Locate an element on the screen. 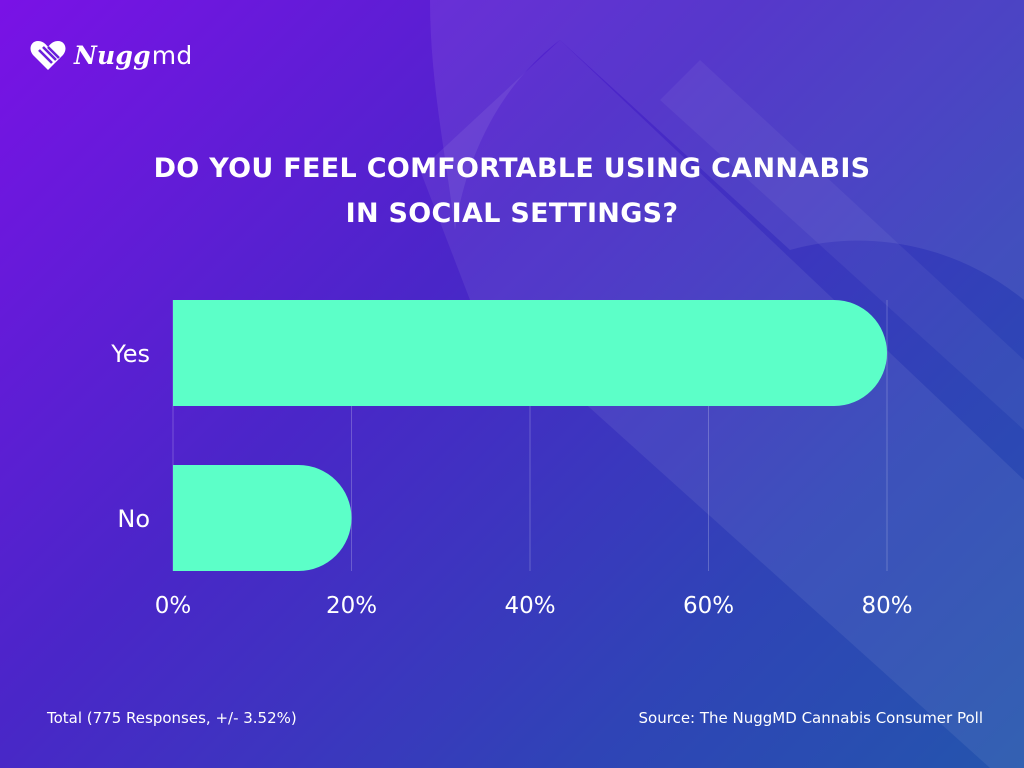 The width and height of the screenshot is (1024, 768). x-tick-label-3: 60% is located at coordinates (708, 606).